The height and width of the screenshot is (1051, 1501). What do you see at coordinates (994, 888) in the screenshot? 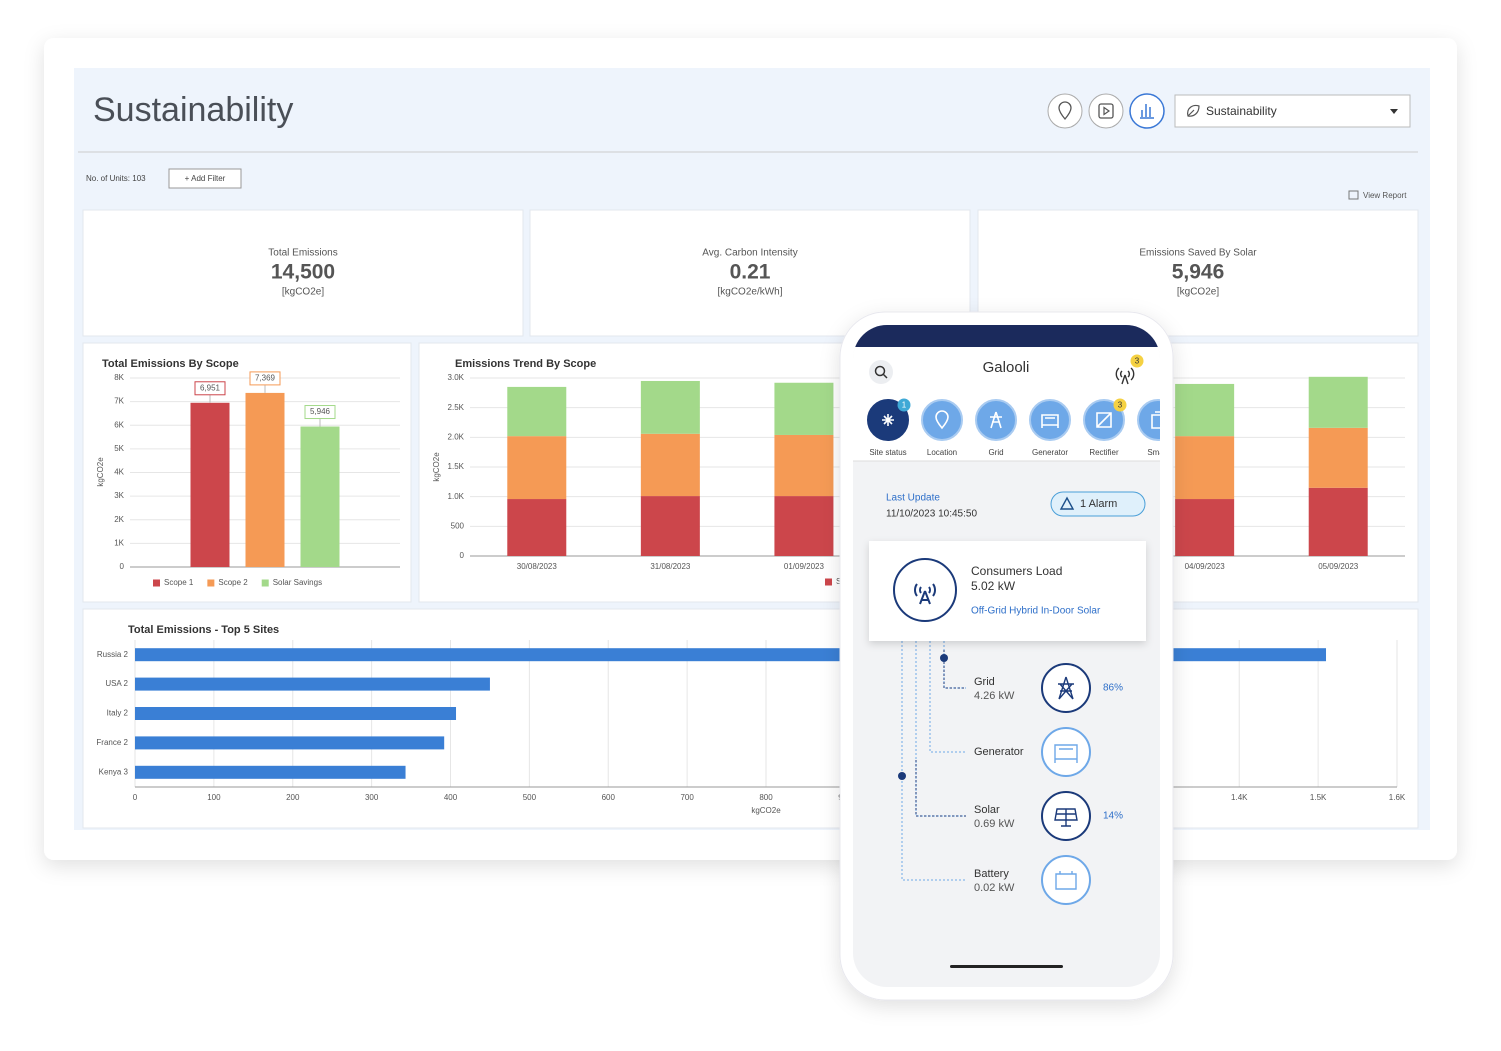
I see `source-power: 0.02 kW` at bounding box center [994, 888].